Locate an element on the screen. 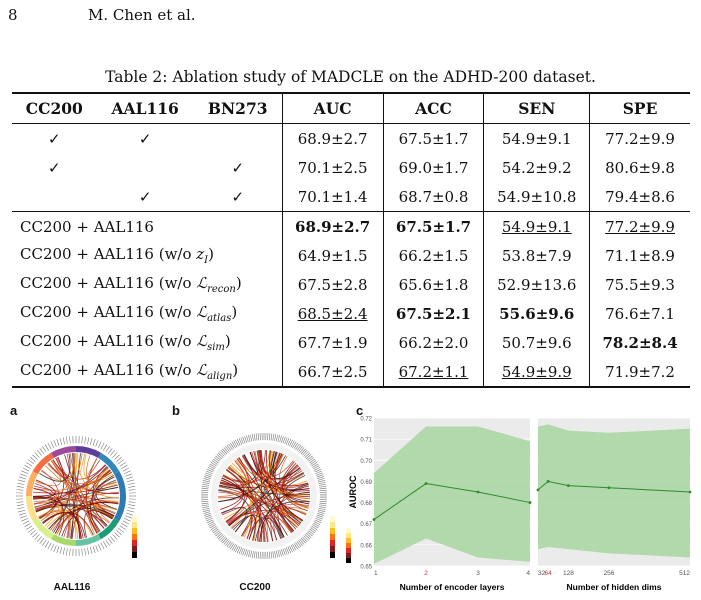  x-tick-label: 32 is located at coordinates (542, 573).